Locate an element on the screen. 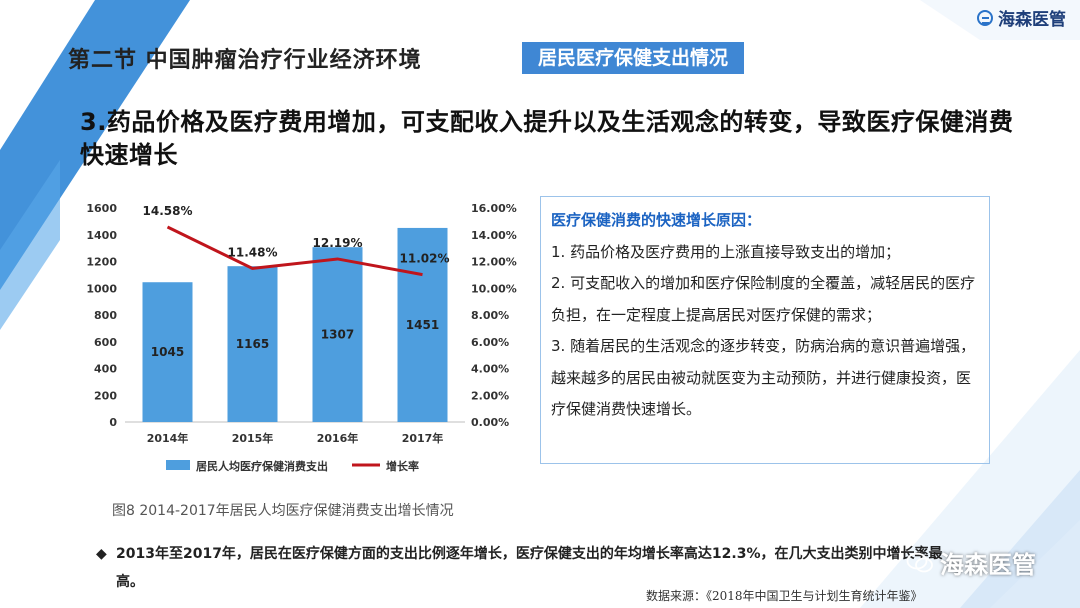 The image size is (1080, 608). x-tick-label: 2017年 is located at coordinates (423, 438).